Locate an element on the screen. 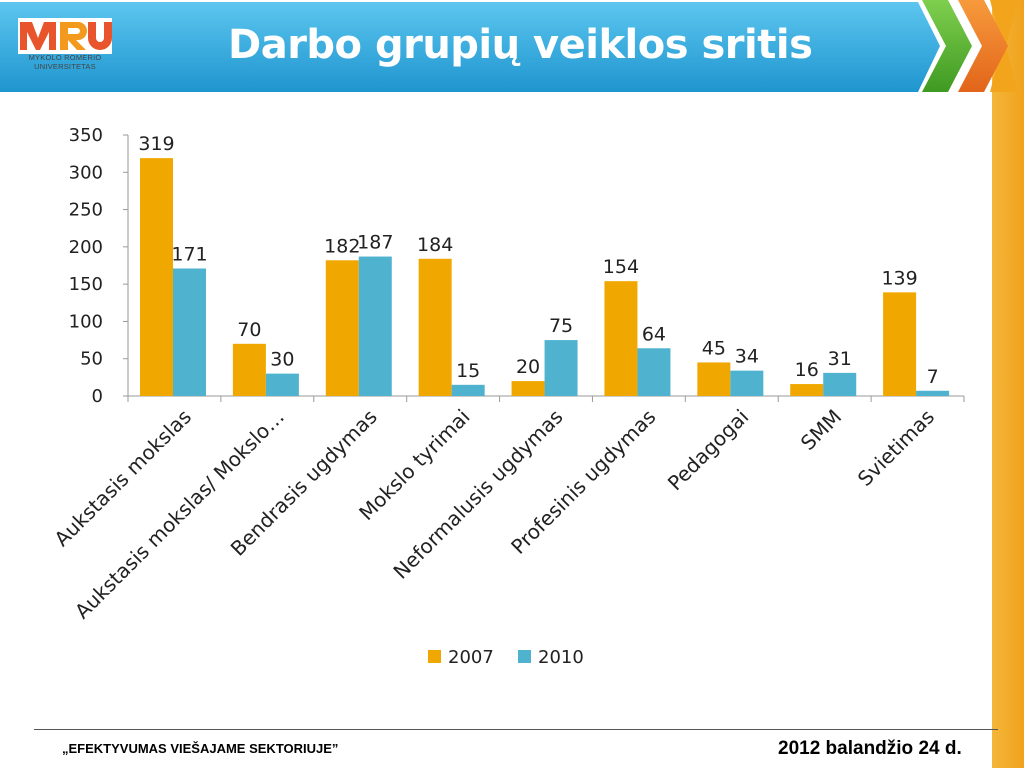 The width and height of the screenshot is (1024, 768). y-tick-label: 350 is located at coordinates (86, 135).